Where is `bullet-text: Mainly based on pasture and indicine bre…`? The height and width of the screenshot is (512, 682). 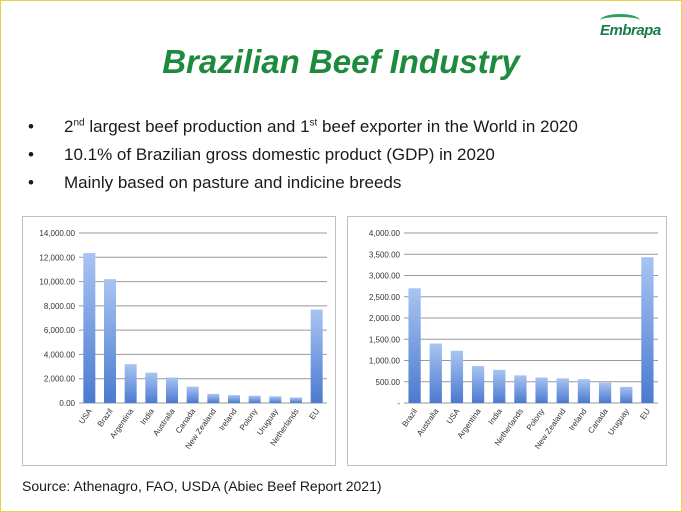 bullet-text: Mainly based on pasture and indicine bre… is located at coordinates (233, 182).